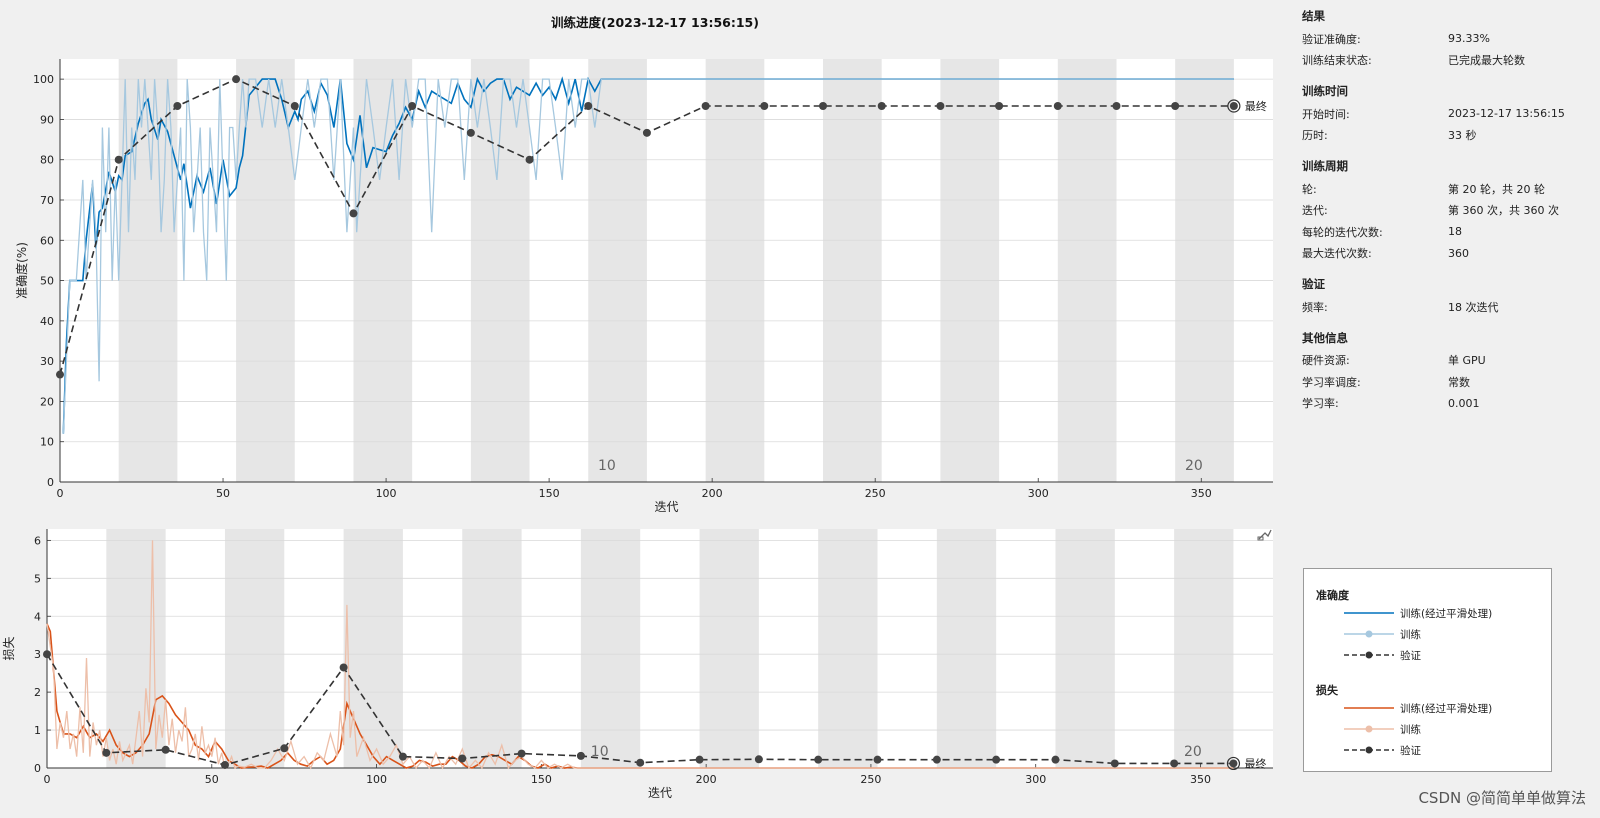 This screenshot has width=1600, height=818. What do you see at coordinates (1467, 361) in the screenshot?
I see `info-value: 单 GPU` at bounding box center [1467, 361].